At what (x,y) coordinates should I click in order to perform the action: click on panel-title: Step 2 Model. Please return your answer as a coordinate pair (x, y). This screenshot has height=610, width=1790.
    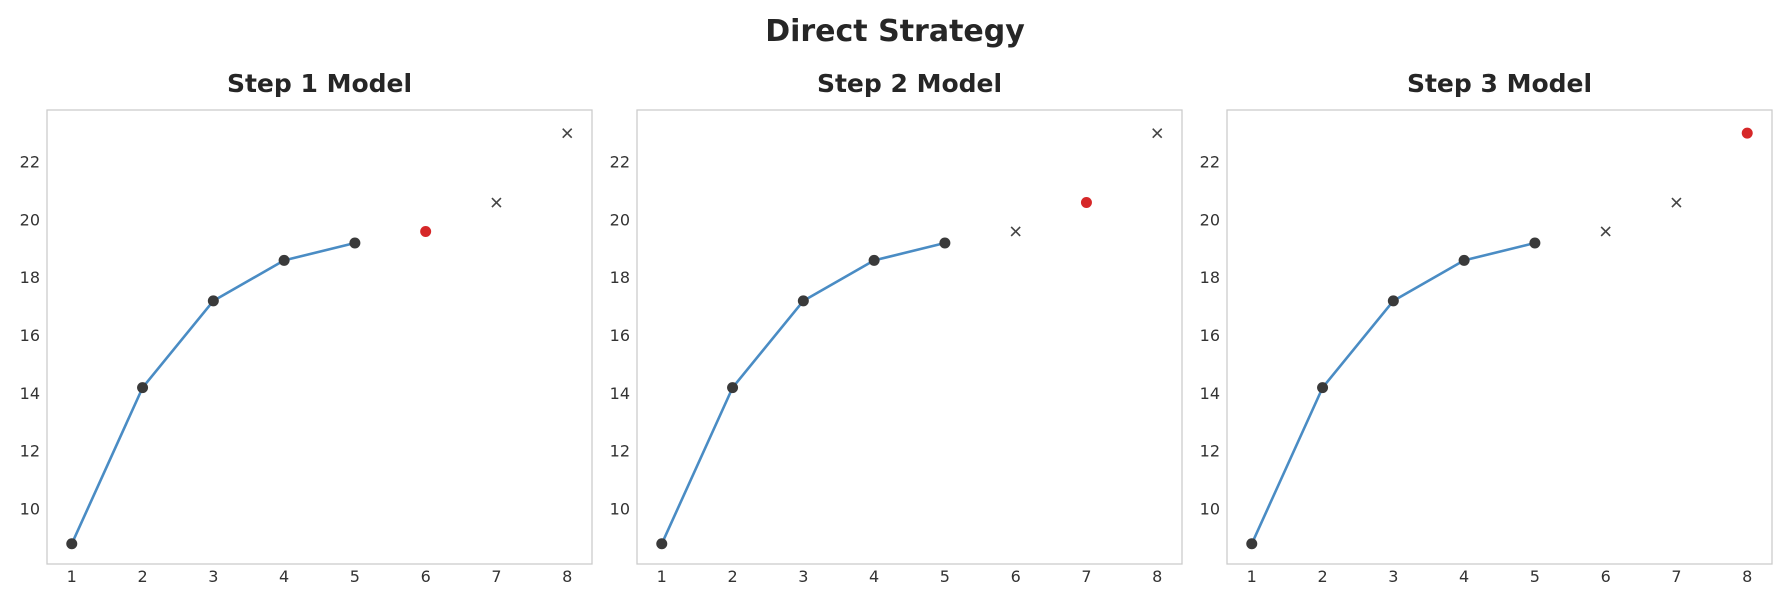
    Looking at the image, I should click on (909, 83).